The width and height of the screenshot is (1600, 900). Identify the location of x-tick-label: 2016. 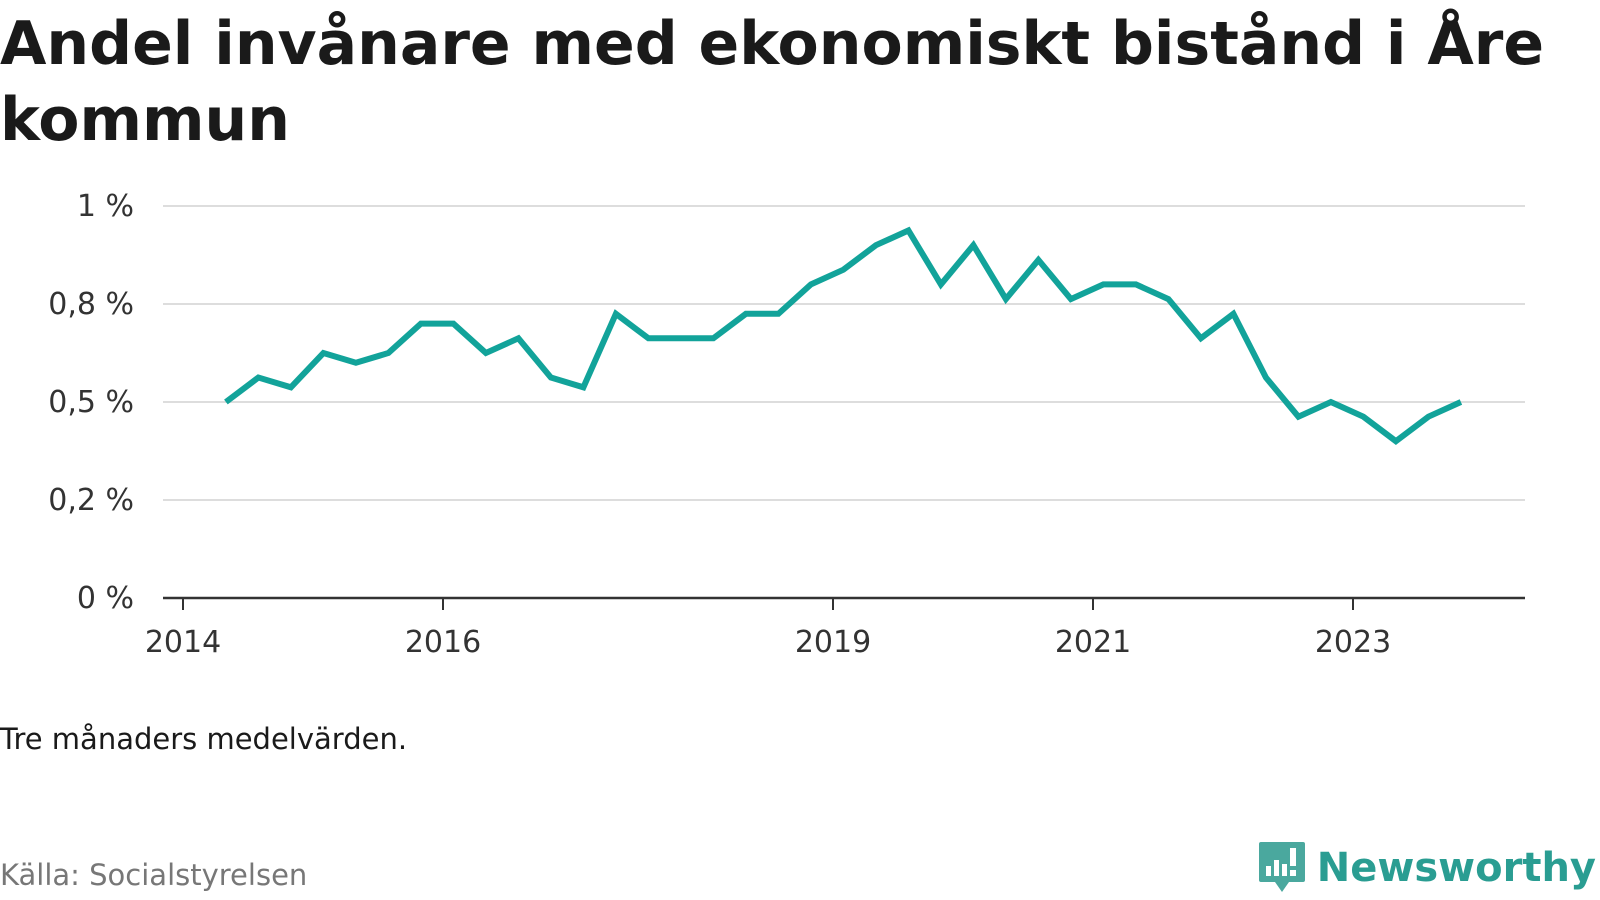
(443, 642).